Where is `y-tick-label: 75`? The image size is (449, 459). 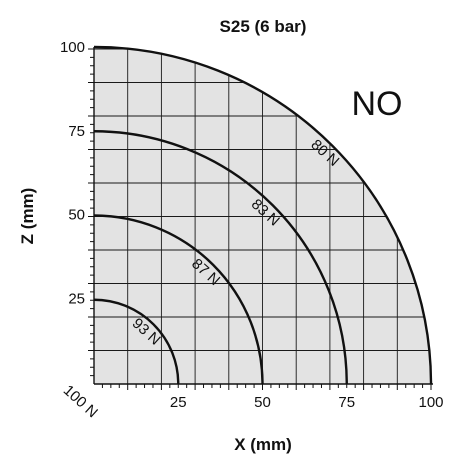
y-tick-label: 75 is located at coordinates (76, 131).